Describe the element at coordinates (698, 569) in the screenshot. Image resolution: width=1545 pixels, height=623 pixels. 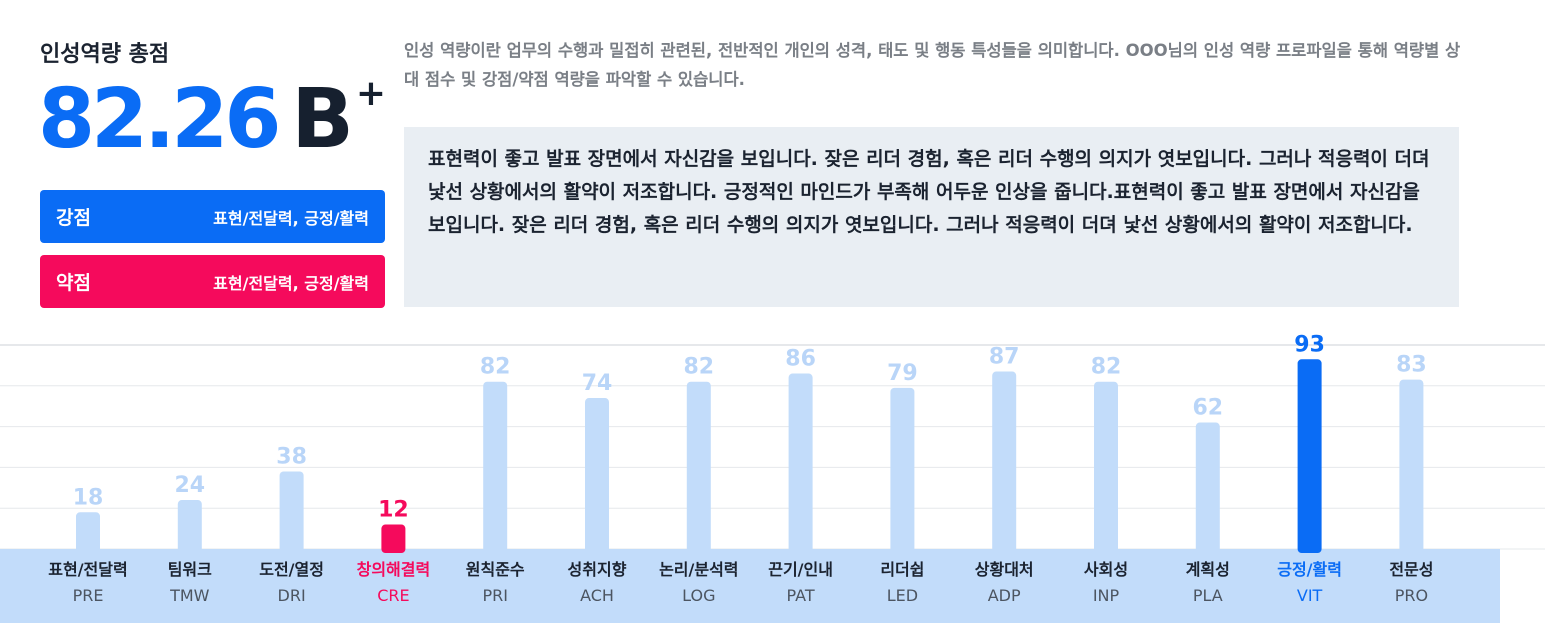
I see `category-label: 논리/분석력` at that location.